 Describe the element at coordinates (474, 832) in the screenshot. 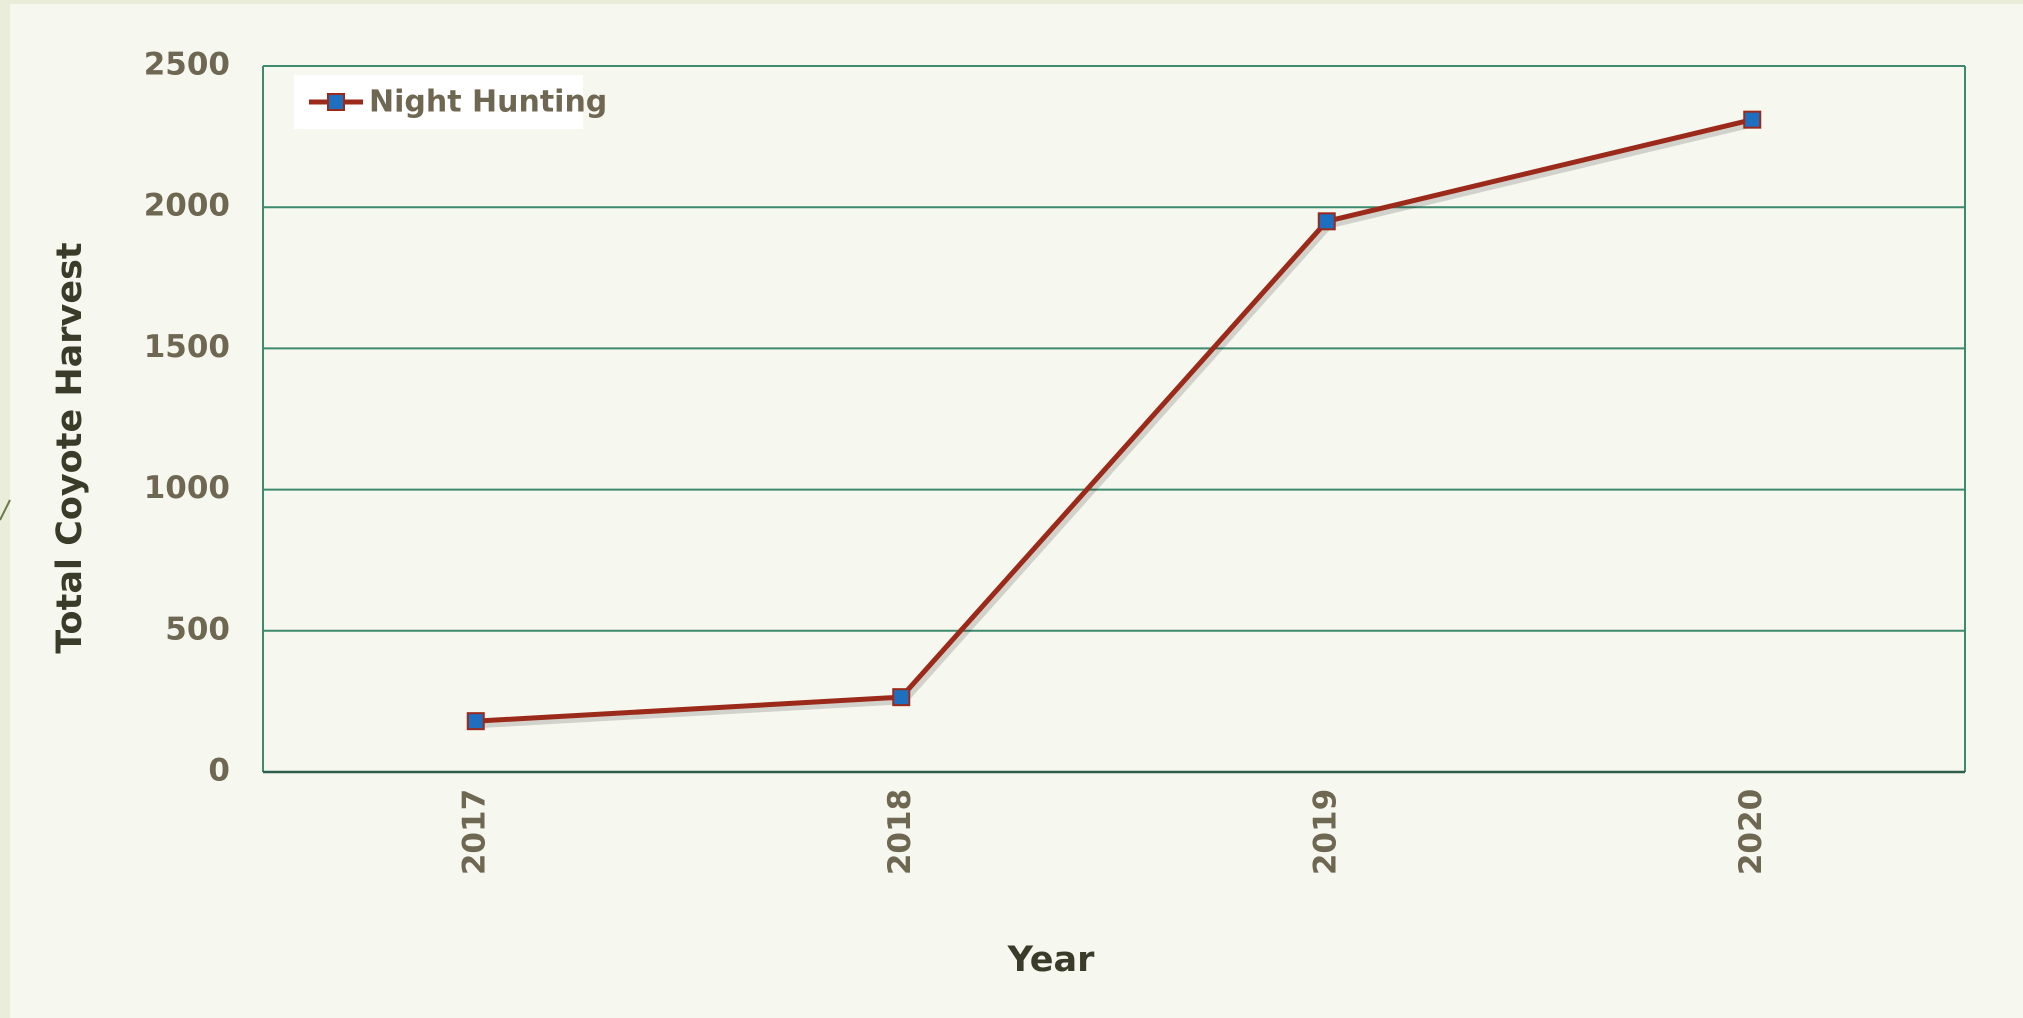

I see `x-tick-label: 2017` at that location.